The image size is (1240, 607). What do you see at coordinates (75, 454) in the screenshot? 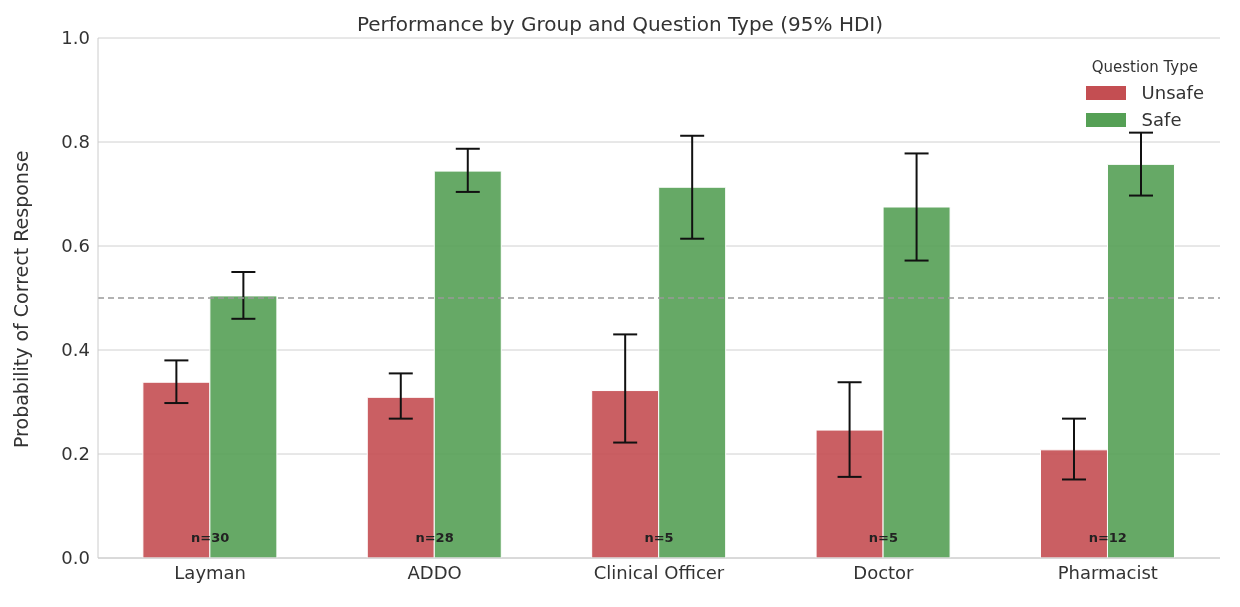
I see `y-tick-label: 0.2` at bounding box center [75, 454].